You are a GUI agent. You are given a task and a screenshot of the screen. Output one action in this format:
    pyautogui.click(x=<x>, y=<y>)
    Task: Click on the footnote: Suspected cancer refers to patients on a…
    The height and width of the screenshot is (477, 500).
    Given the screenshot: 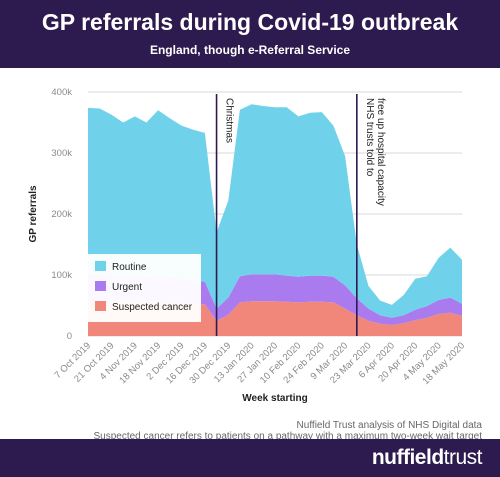 What is the action you would take?
    pyautogui.click(x=287, y=436)
    